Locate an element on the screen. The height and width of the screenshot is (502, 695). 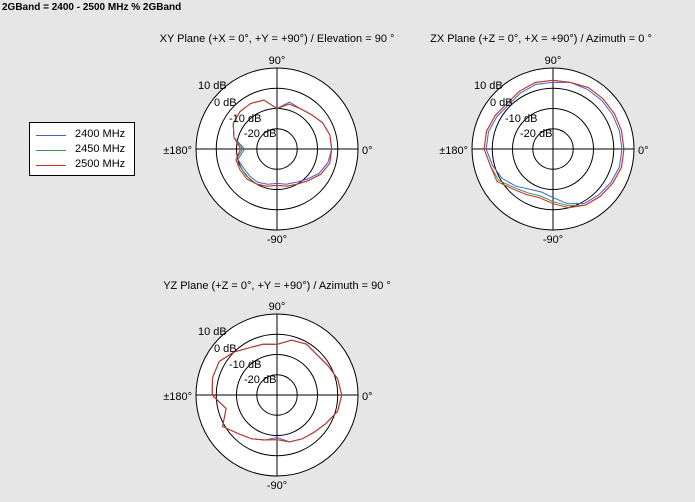
page-title: 2GBand = 2400 - 2500 MHz % 2GBand is located at coordinates (92, 7).